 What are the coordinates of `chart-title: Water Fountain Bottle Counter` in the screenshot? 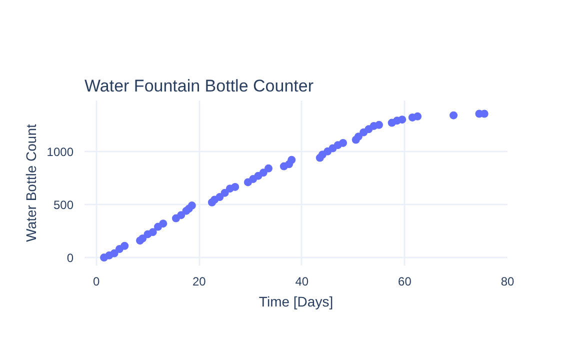 It's located at (199, 86).